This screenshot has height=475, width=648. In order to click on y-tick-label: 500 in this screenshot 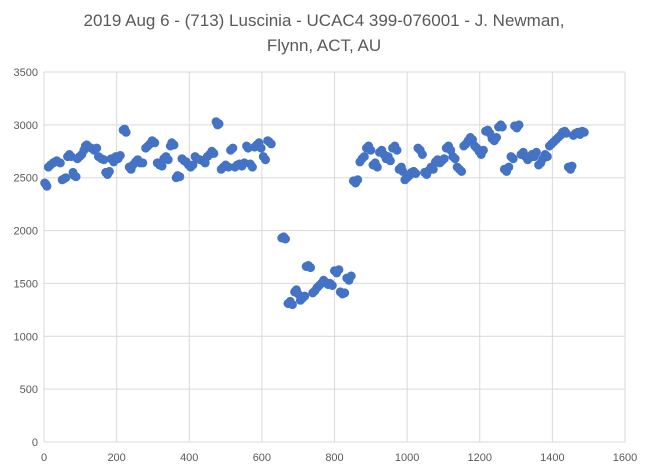, I will do `click(29, 390)`.